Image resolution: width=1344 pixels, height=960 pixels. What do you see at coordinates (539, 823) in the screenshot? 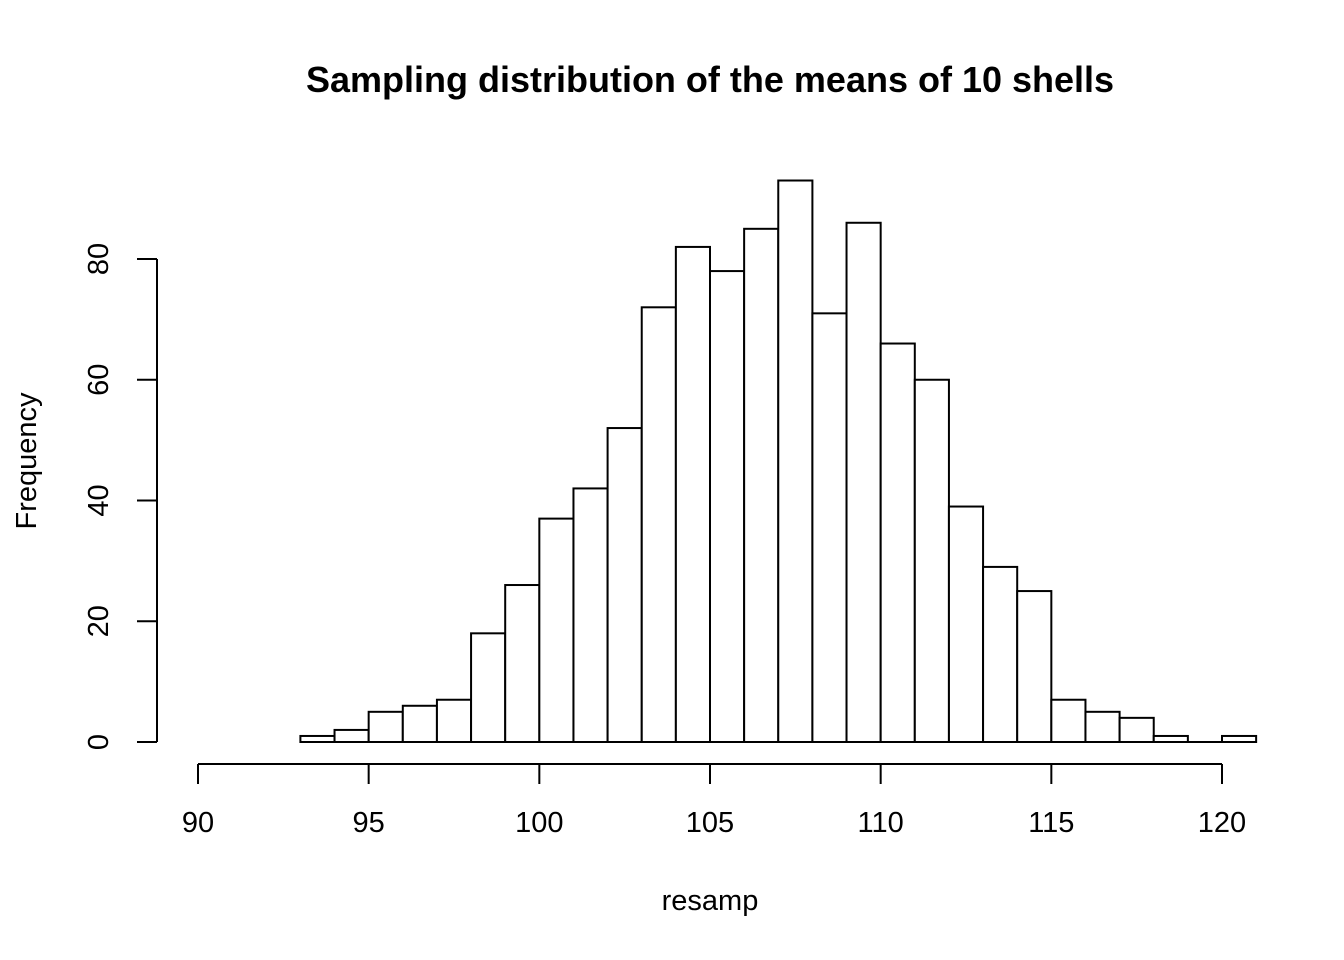
I see `x-tick-label: 100` at bounding box center [539, 823].